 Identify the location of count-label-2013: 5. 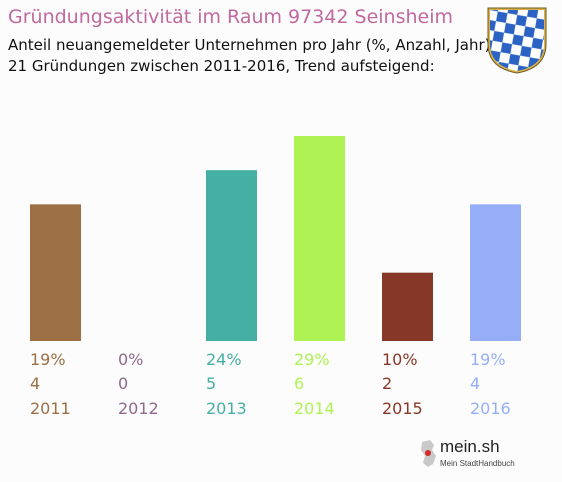
(211, 383).